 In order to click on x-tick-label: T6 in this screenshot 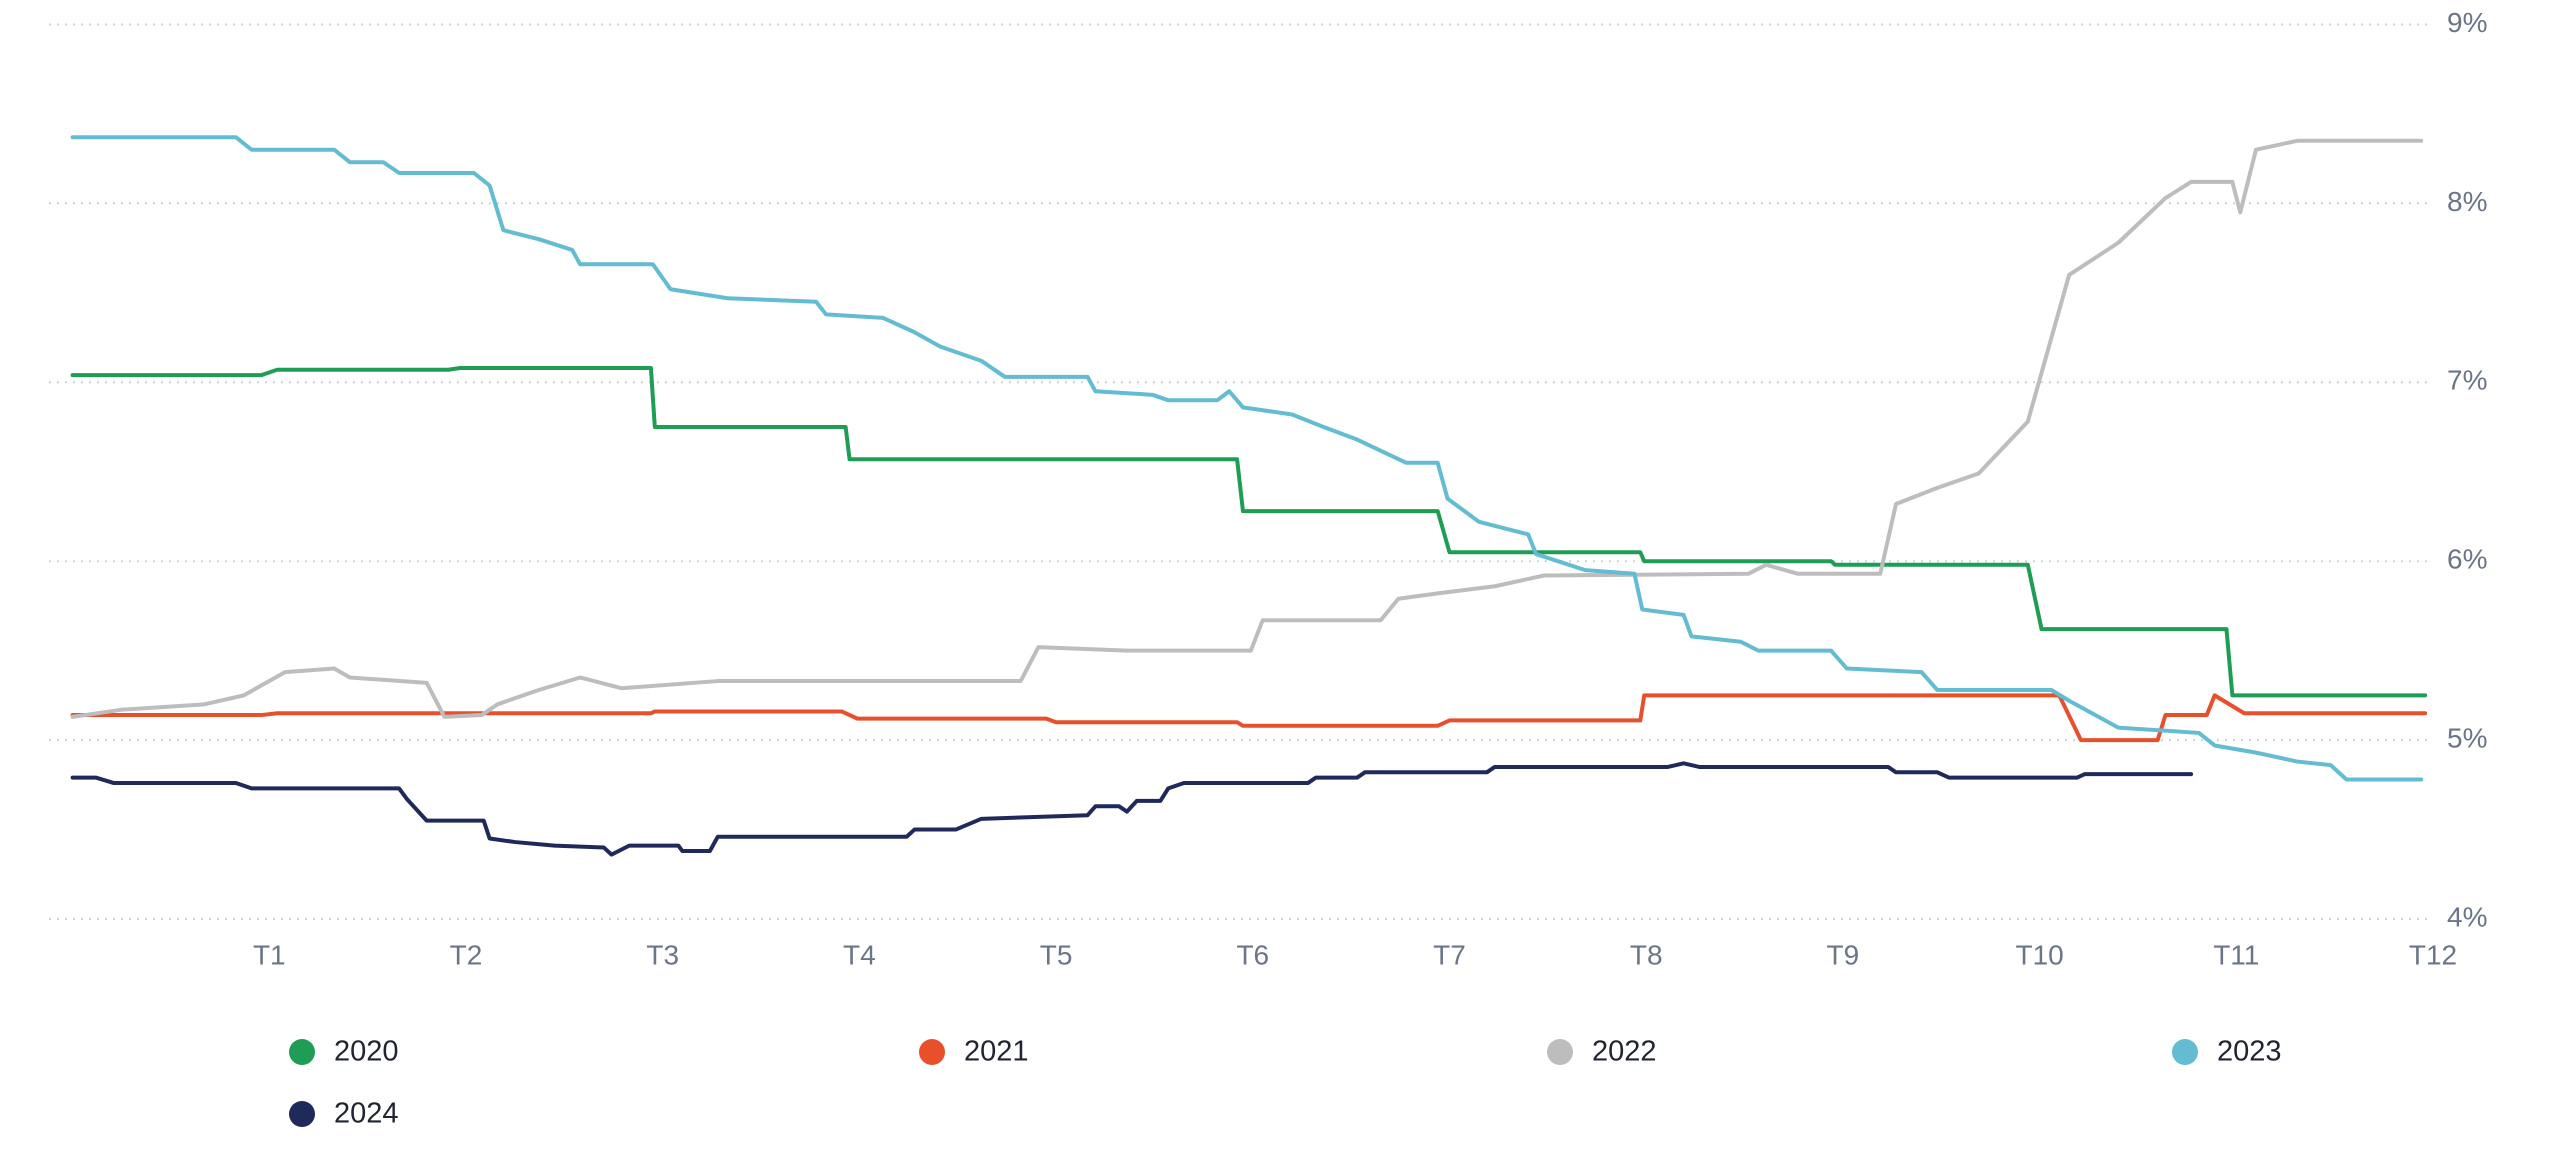, I will do `click(1252, 954)`.